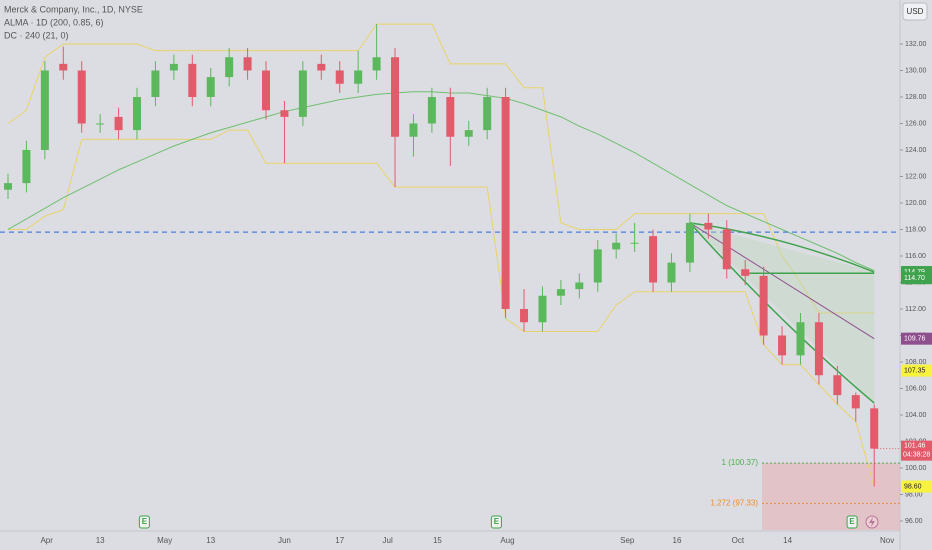 The width and height of the screenshot is (932, 550). I want to click on price-badge-label: 101.46, so click(915, 445).